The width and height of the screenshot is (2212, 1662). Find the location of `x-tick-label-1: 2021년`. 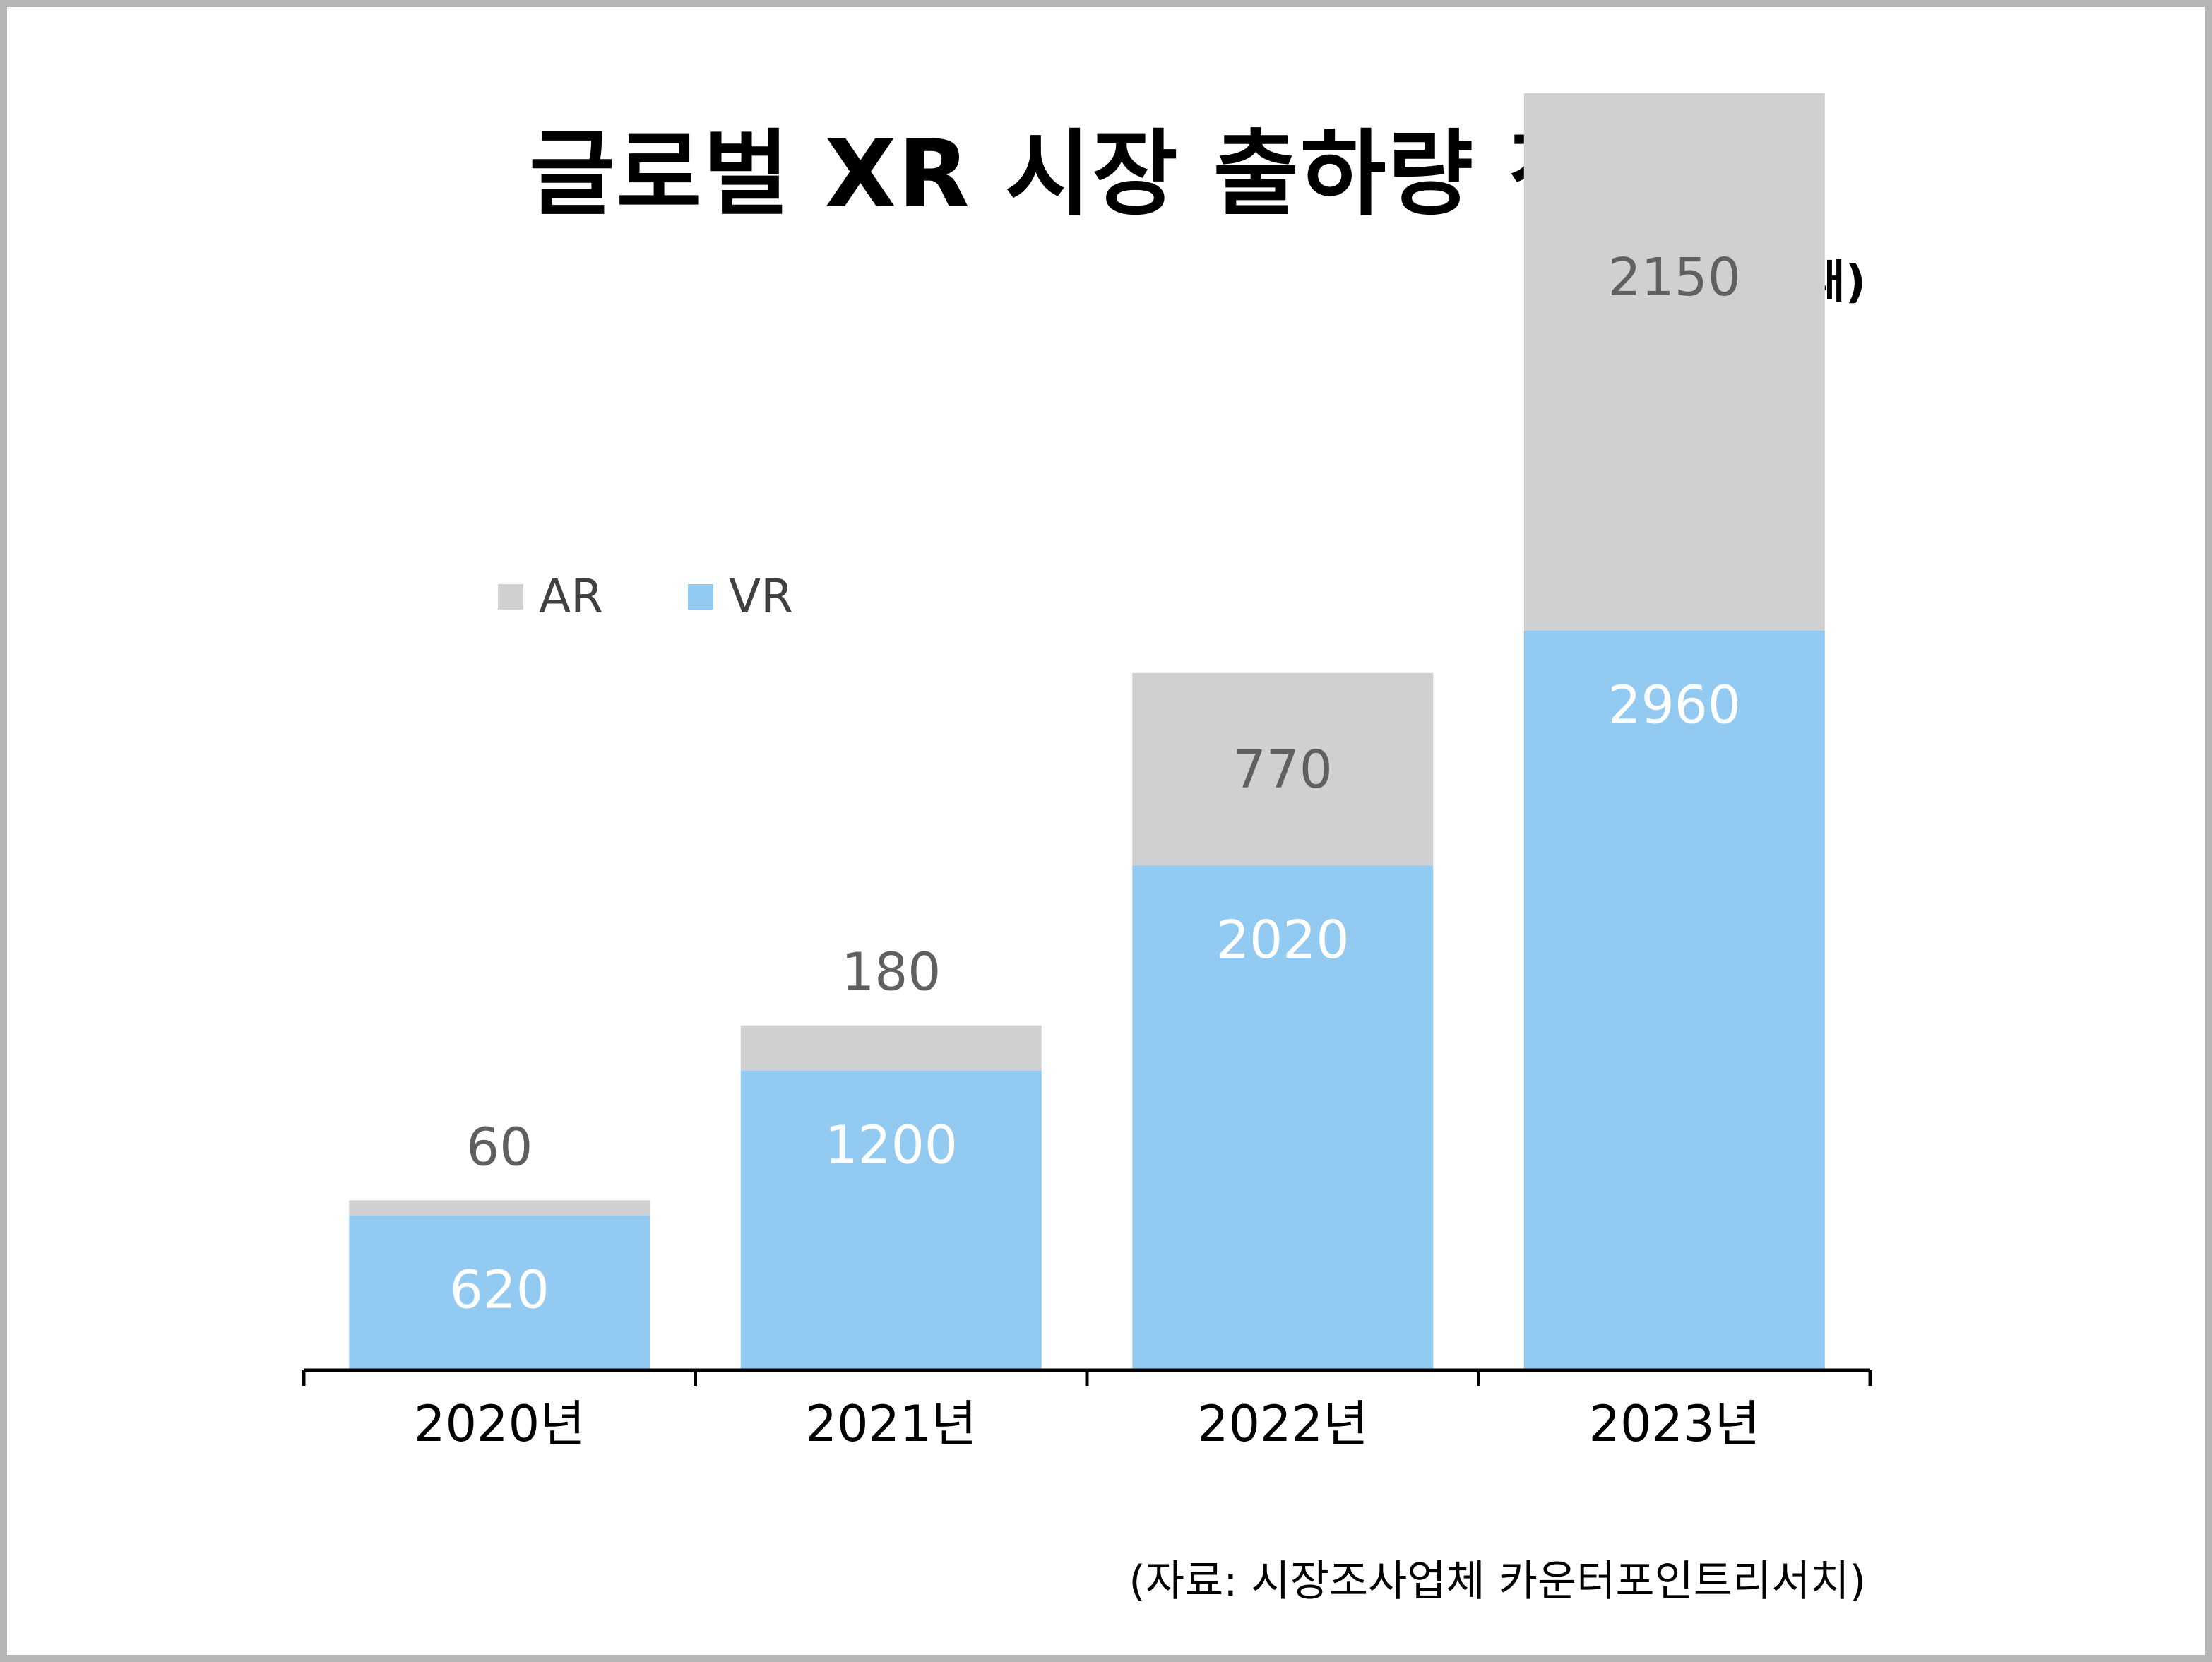

x-tick-label-1: 2021년 is located at coordinates (891, 1424).